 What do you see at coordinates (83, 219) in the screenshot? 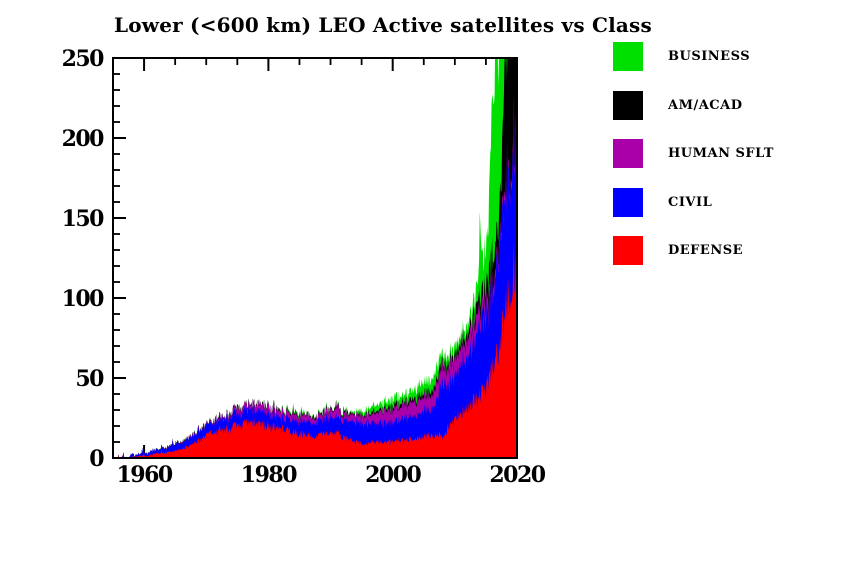
I see `y-tick-label: 150` at bounding box center [83, 219].